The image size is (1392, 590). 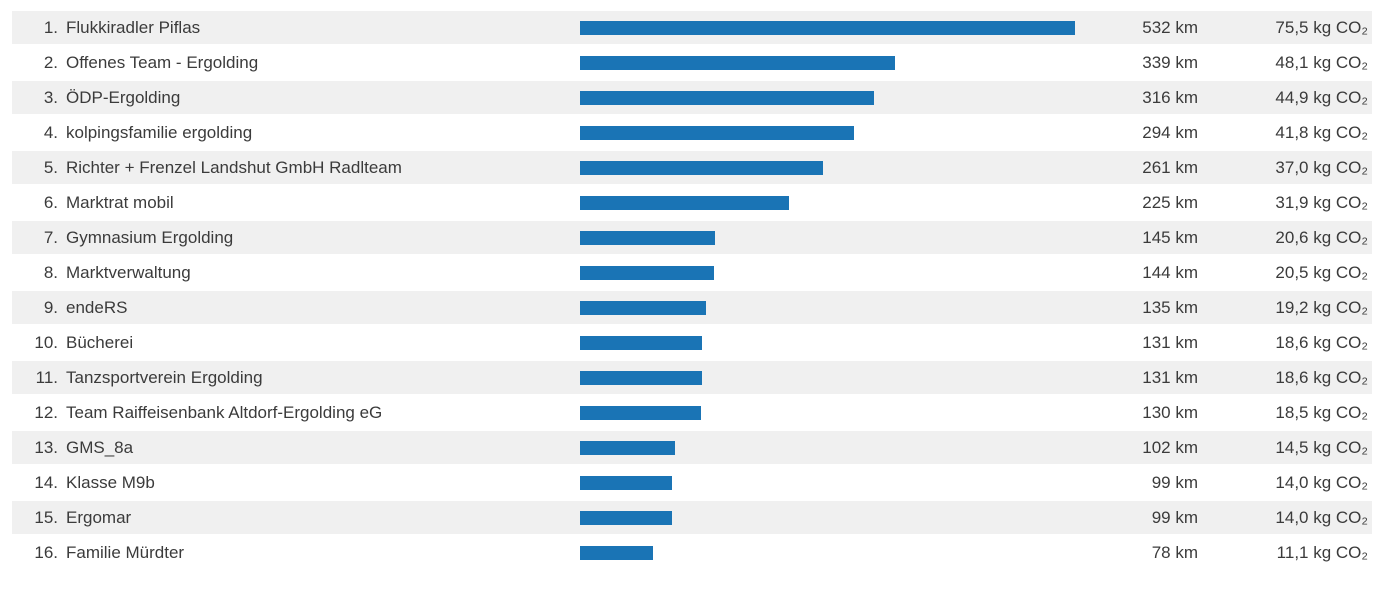 I want to click on distance-value: 339 km, so click(x=1170, y=62).